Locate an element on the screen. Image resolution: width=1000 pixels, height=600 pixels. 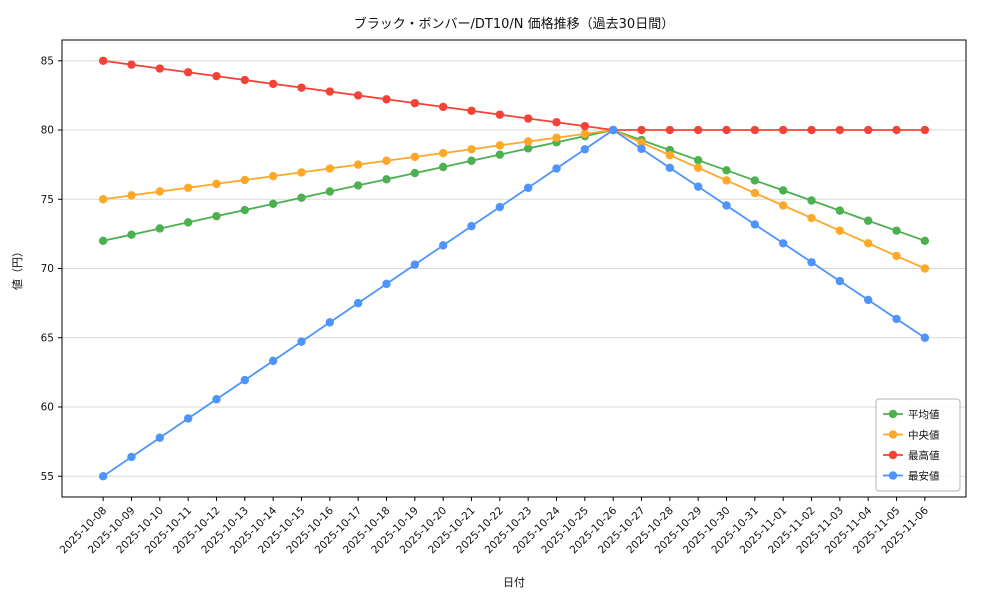
legend-item-中央値: 中央値 is located at coordinates (911, 434).